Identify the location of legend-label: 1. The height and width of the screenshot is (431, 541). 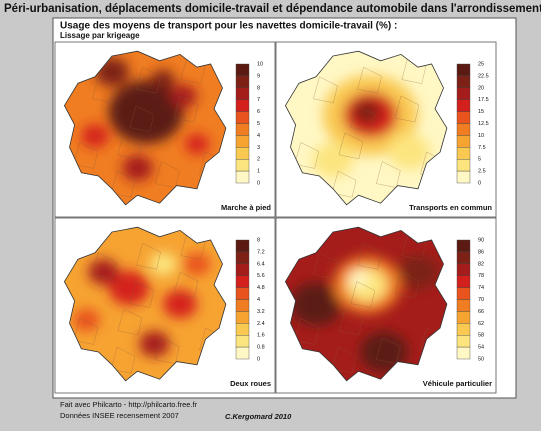
(258, 172).